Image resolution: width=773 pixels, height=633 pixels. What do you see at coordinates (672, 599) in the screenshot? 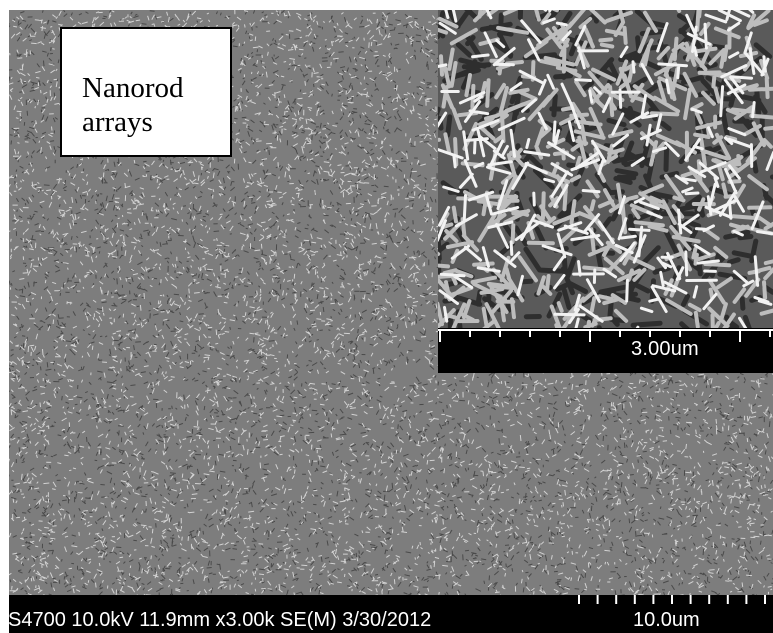
I see `footer-scale-bar` at bounding box center [672, 599].